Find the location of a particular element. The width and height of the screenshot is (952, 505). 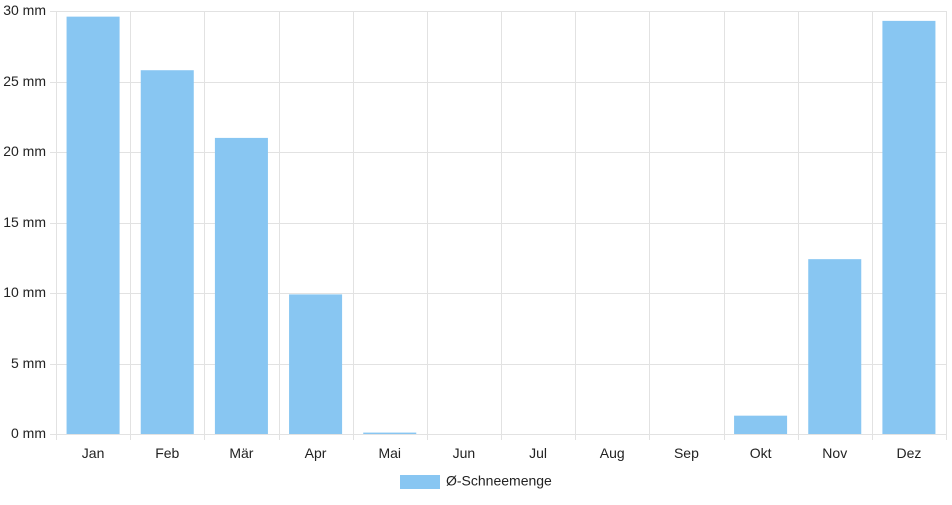

x-tick-label: Jun is located at coordinates (464, 453).